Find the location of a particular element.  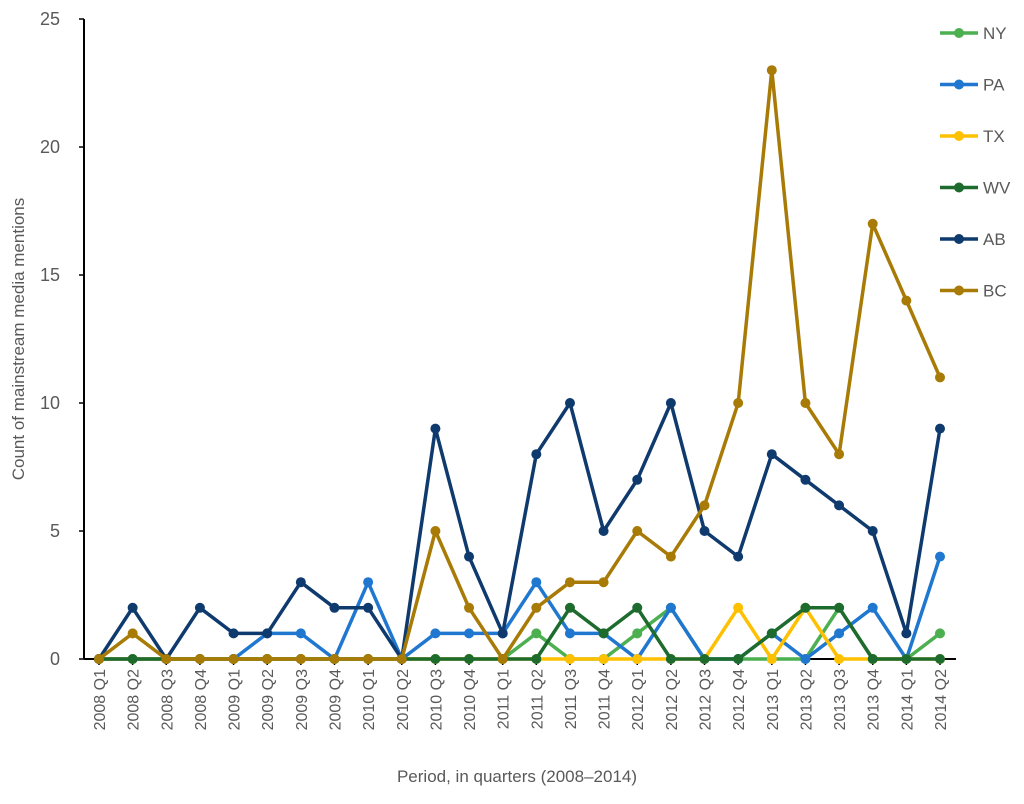

x-tick-label: 2010 Q1 is located at coordinates (369, 699).